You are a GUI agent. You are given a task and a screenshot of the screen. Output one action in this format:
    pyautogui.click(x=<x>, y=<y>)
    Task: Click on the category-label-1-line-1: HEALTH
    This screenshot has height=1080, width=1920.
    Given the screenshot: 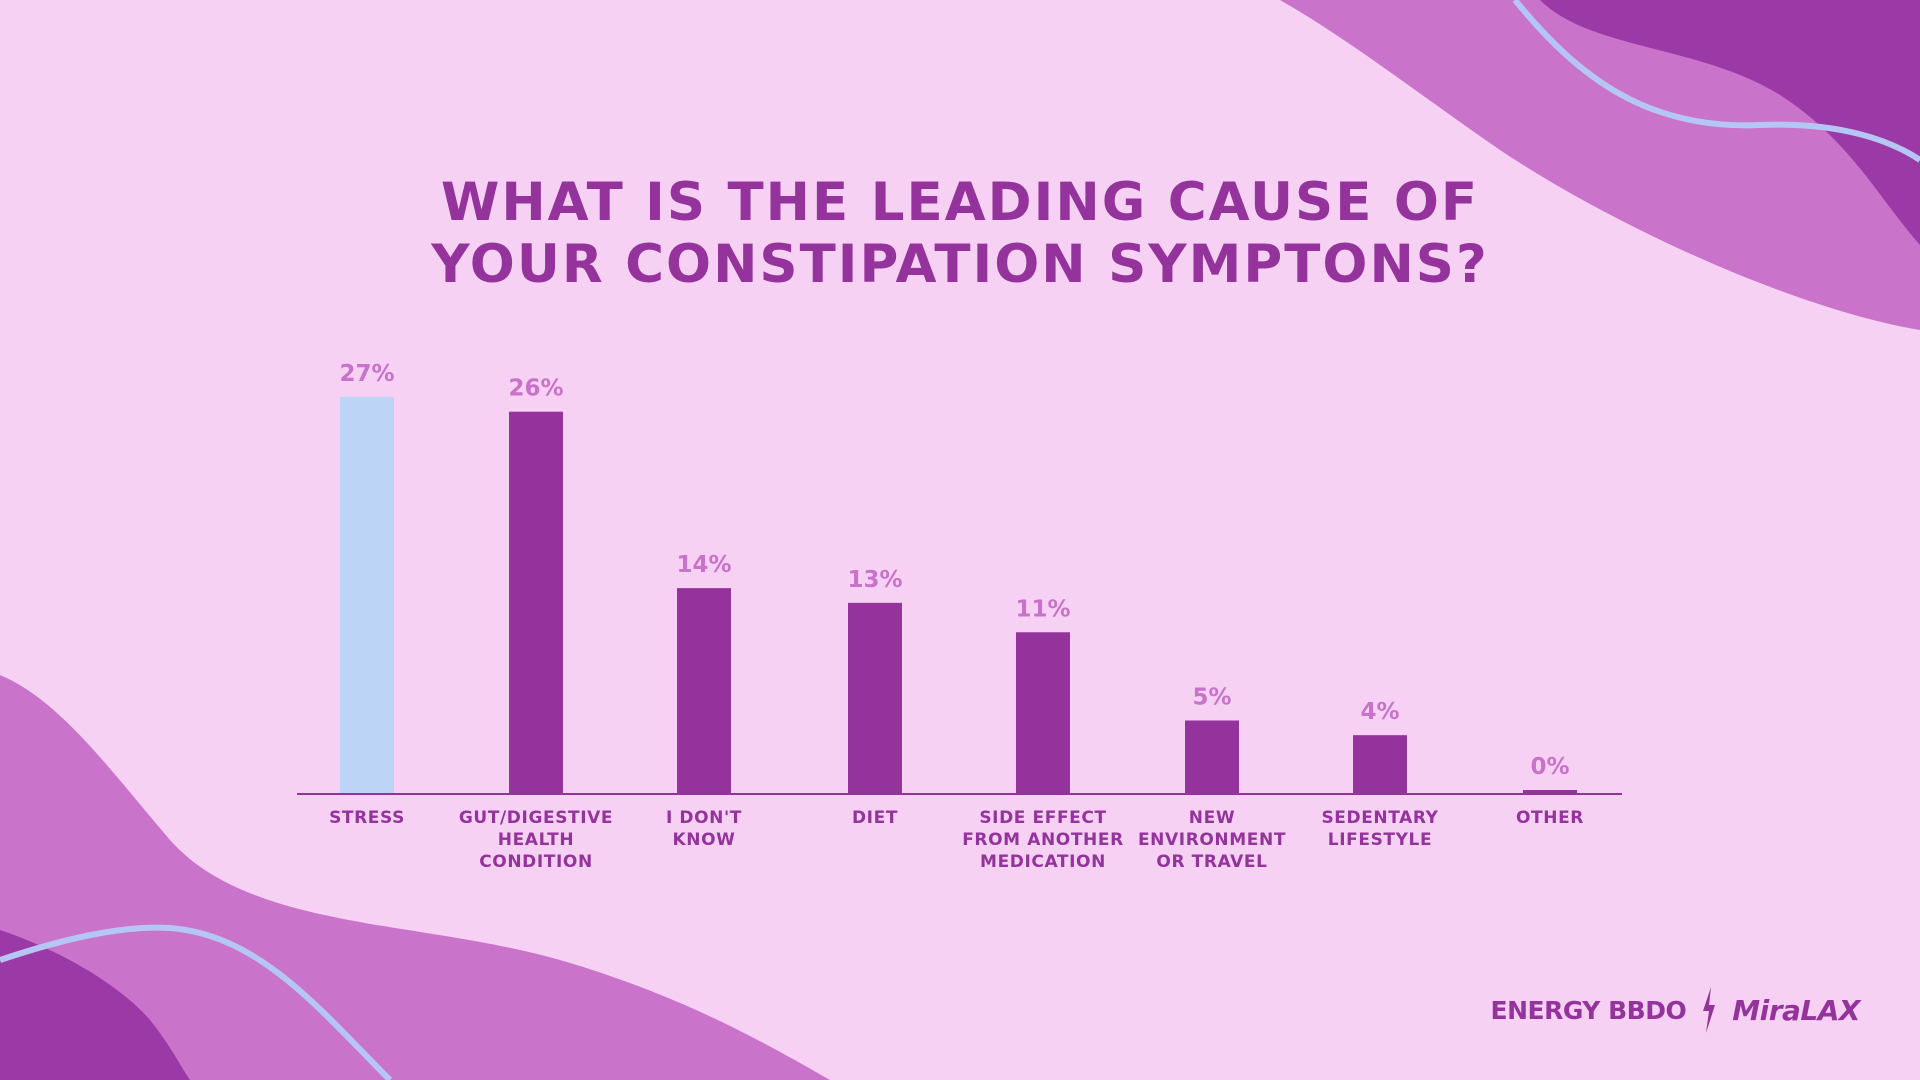 What is the action you would take?
    pyautogui.click(x=536, y=840)
    